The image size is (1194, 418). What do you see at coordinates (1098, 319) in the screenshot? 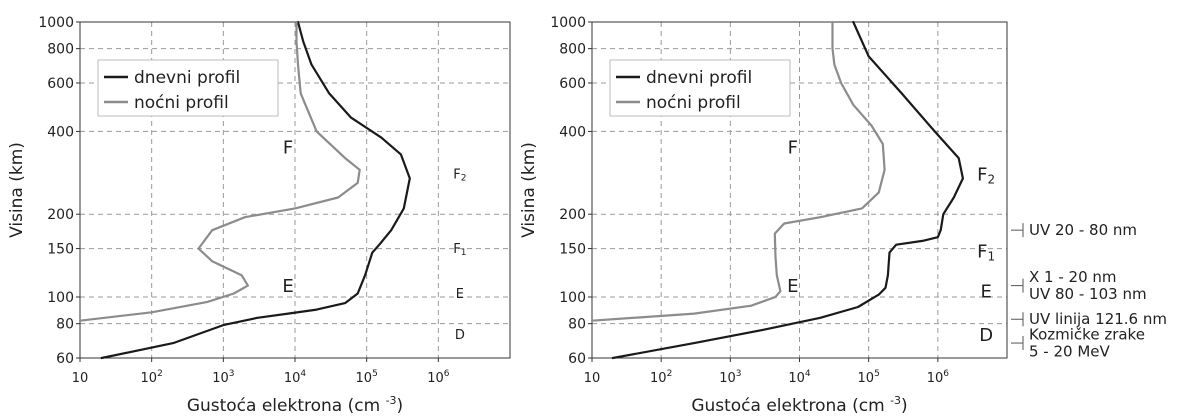
I see `annotation-text: UV linija 121.6 nm` at bounding box center [1098, 319].